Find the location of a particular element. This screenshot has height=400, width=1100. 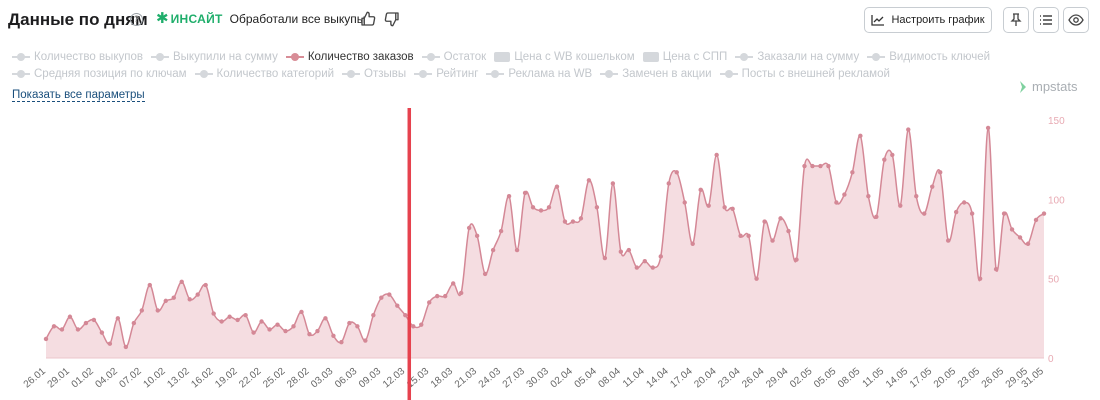

legend-item: Отзывы is located at coordinates (374, 74).